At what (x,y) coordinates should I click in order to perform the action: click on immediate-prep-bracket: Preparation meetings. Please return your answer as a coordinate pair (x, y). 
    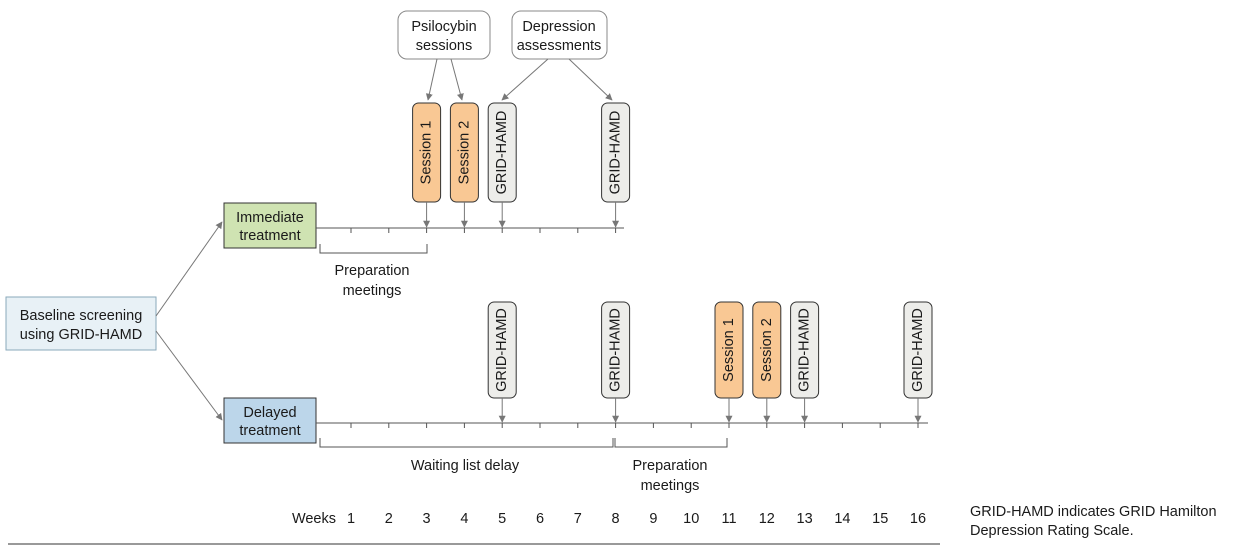
    Looking at the image, I should click on (373, 271).